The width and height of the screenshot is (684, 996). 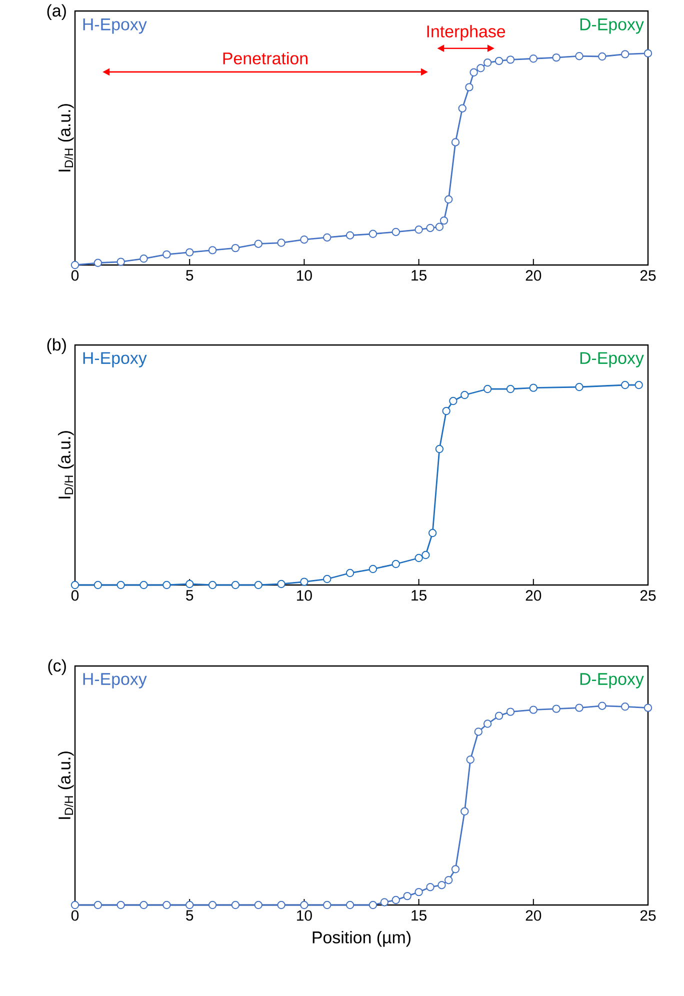 What do you see at coordinates (57, 667) in the screenshot?
I see `chart-title: (c)` at bounding box center [57, 667].